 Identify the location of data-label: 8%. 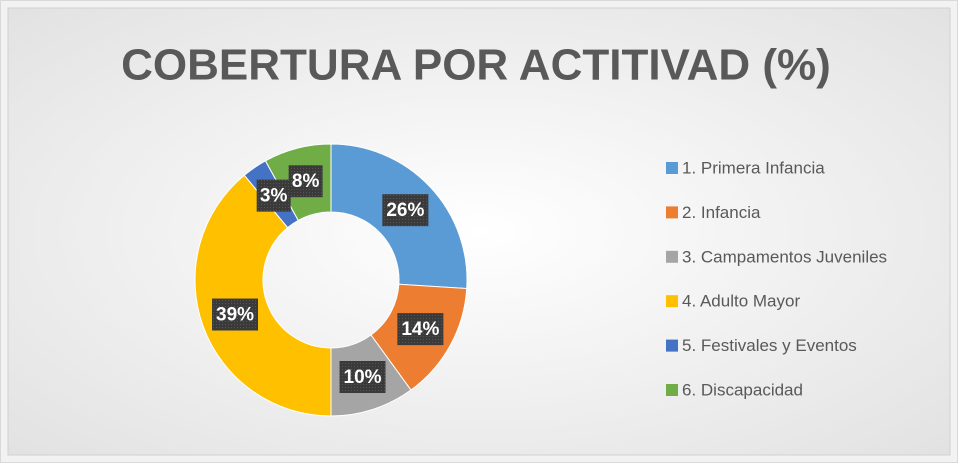
(306, 181).